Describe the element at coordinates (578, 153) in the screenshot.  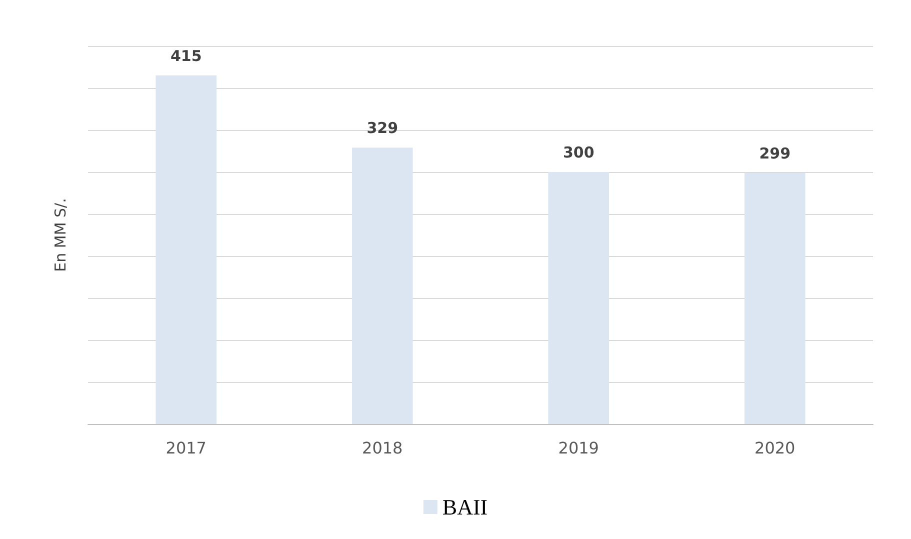
I see `data-label: 300` at that location.